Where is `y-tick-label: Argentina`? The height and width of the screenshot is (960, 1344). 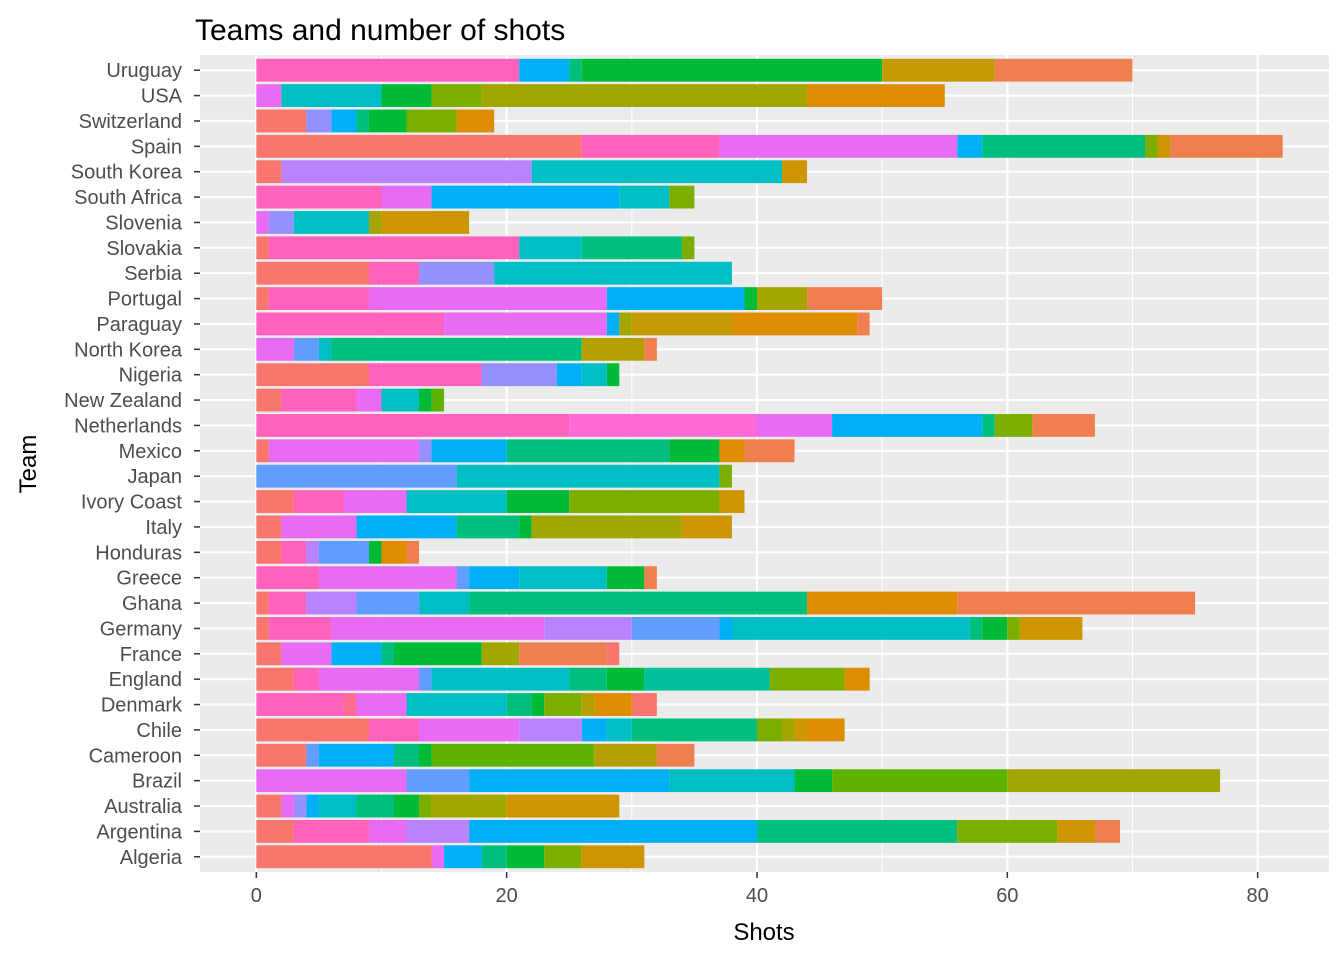
y-tick-label: Argentina is located at coordinates (139, 832).